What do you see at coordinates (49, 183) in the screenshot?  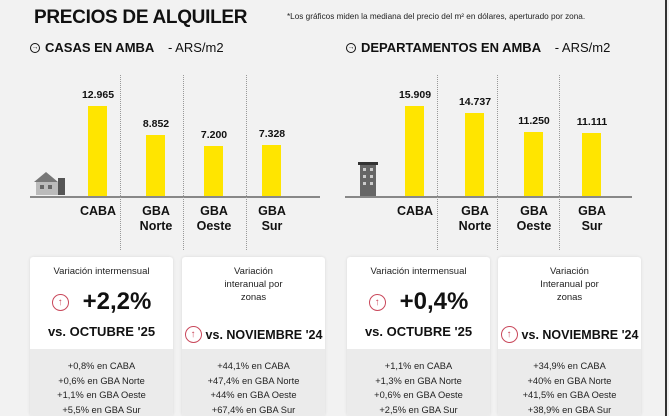 I see `house-icon` at bounding box center [49, 183].